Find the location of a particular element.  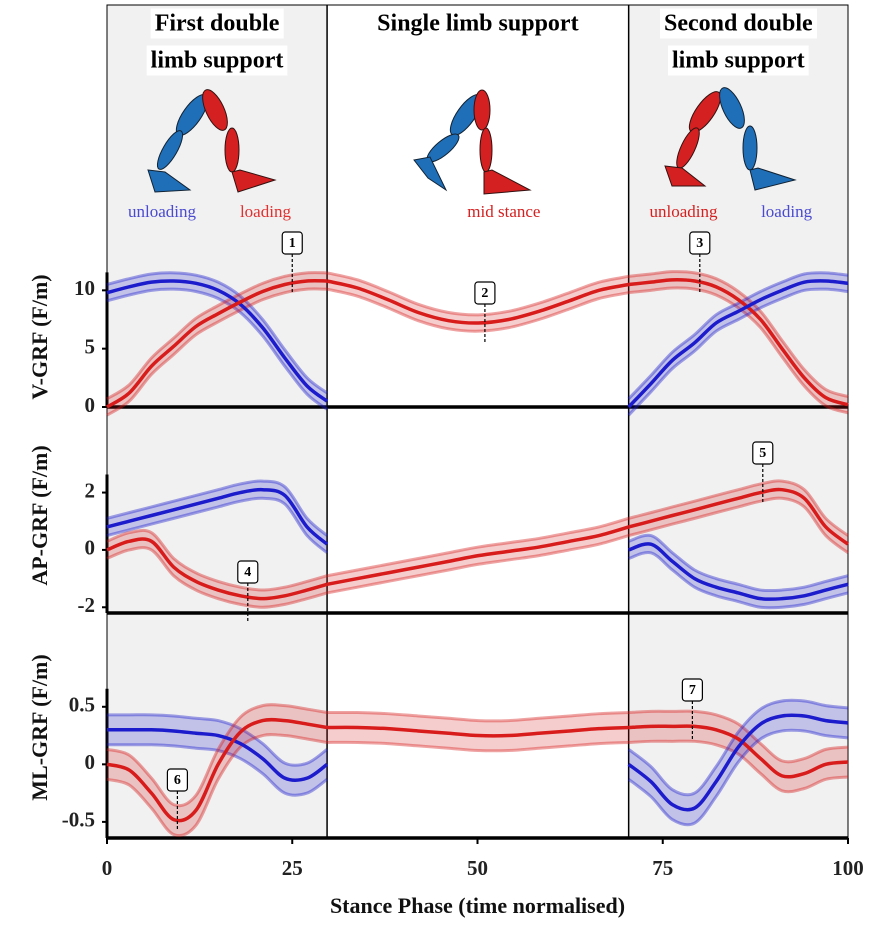

leg-icons is located at coordinates (472, 141).